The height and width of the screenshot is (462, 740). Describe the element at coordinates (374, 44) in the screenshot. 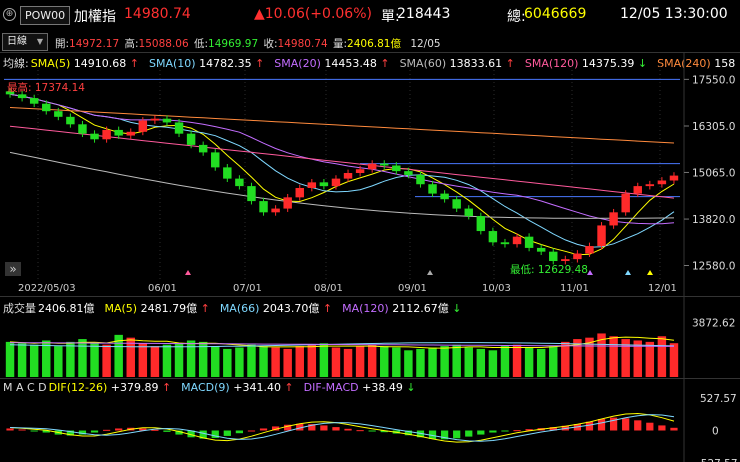

I see `volume-value: 2406.81億` at that location.